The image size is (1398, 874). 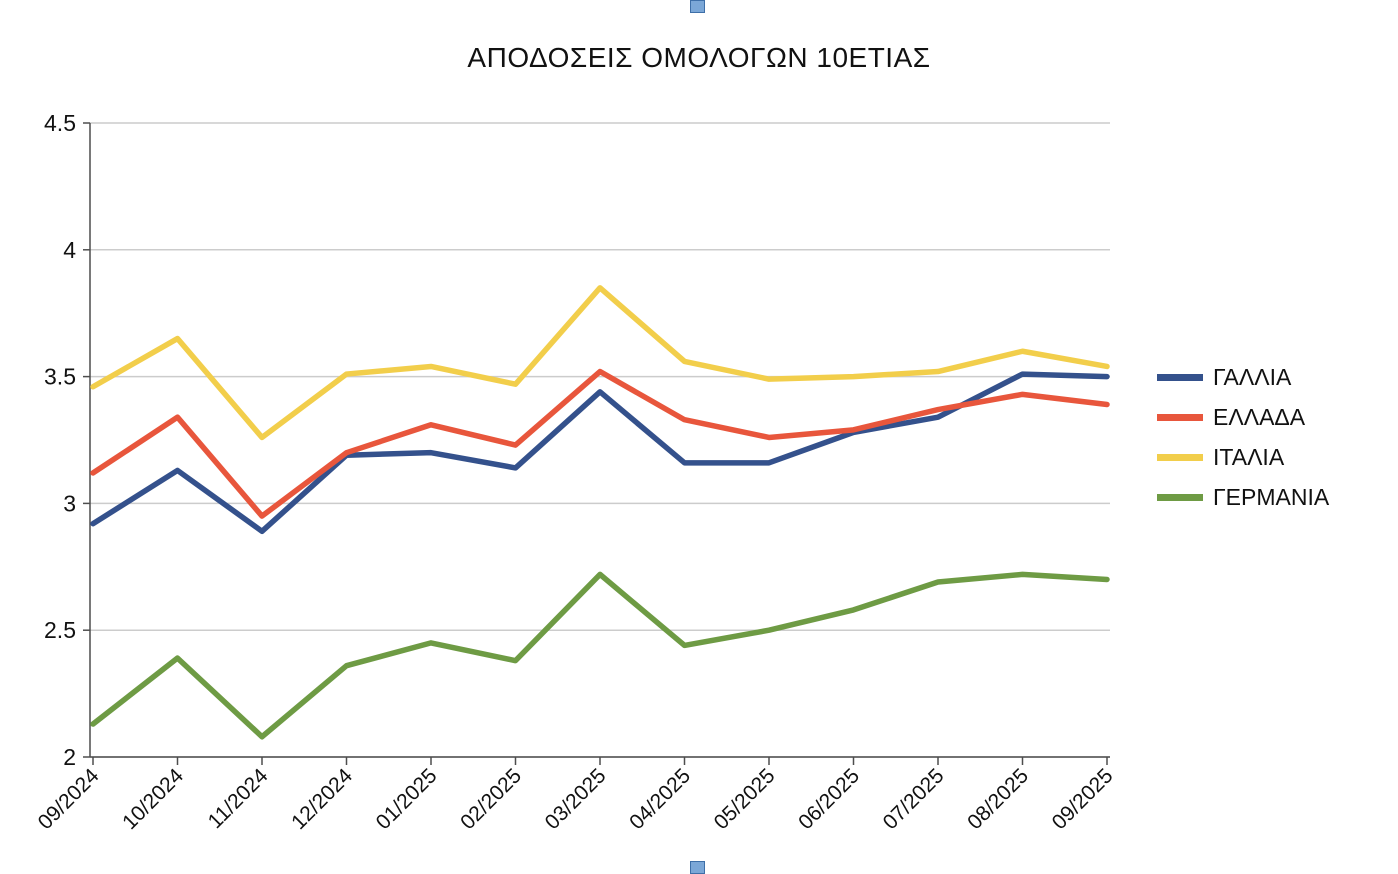 What do you see at coordinates (238, 798) in the screenshot?
I see `x-tick-label: 11/2024` at bounding box center [238, 798].